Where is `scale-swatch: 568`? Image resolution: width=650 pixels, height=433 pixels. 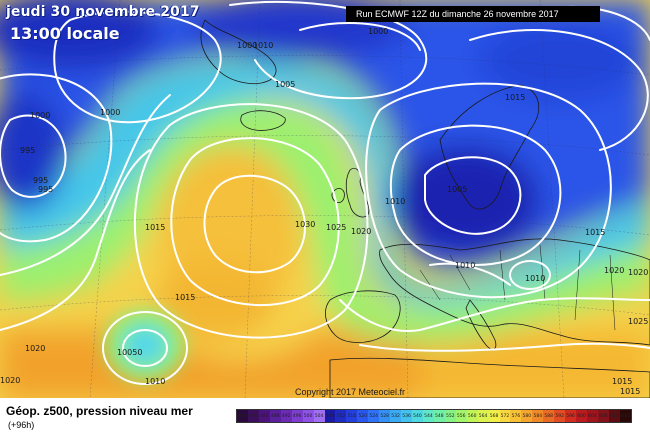 scale-swatch: 568 is located at coordinates (494, 416).